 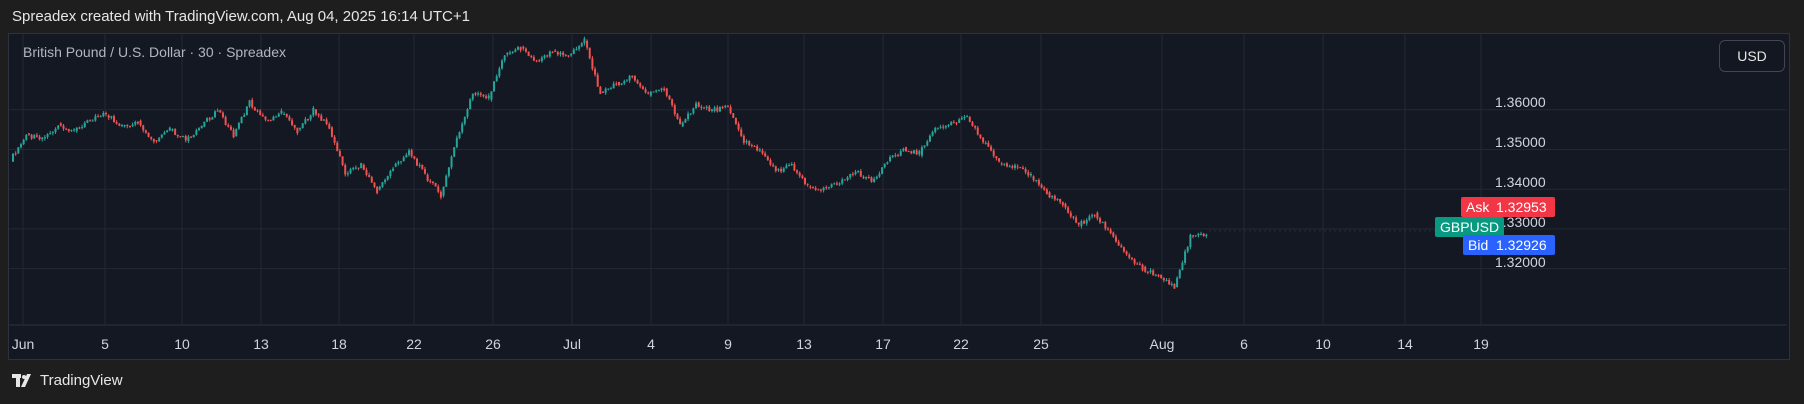 I want to click on price-scale-label: 1.32000, so click(x=1520, y=262).